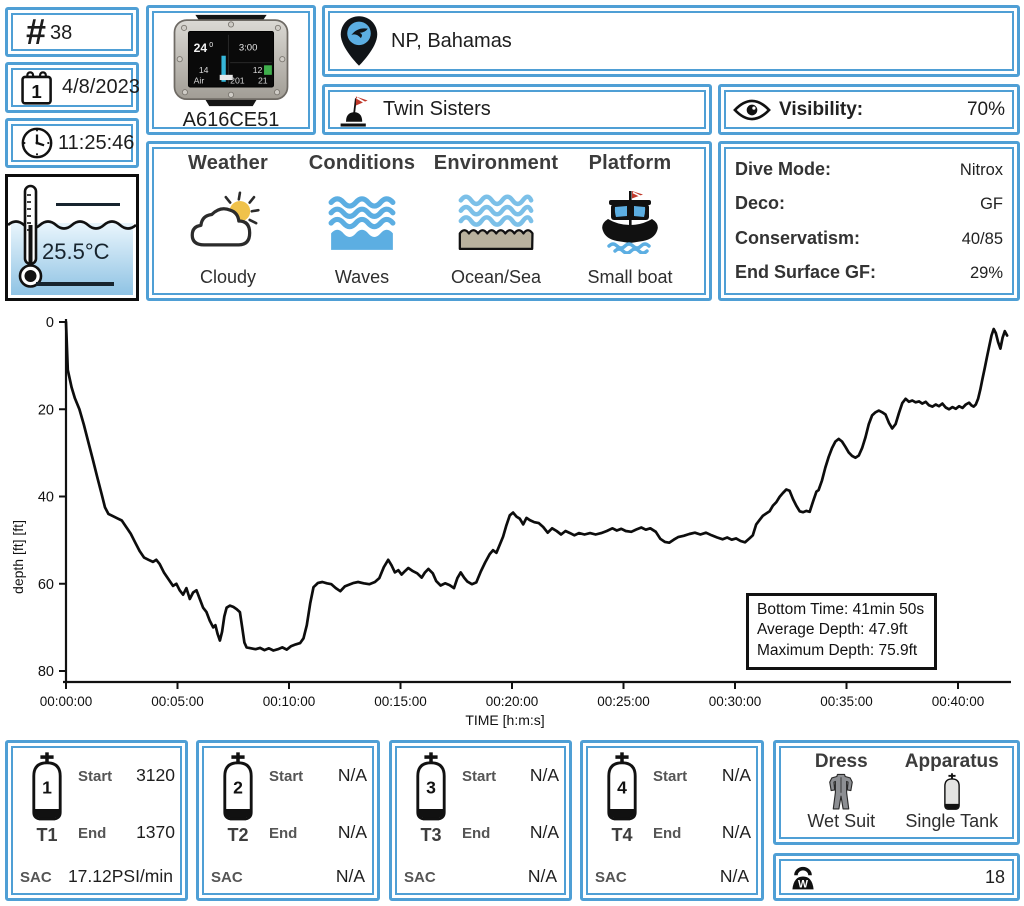 The image size is (1024, 906). What do you see at coordinates (237, 81) in the screenshot?
I see `screen-pressure: 201` at bounding box center [237, 81].